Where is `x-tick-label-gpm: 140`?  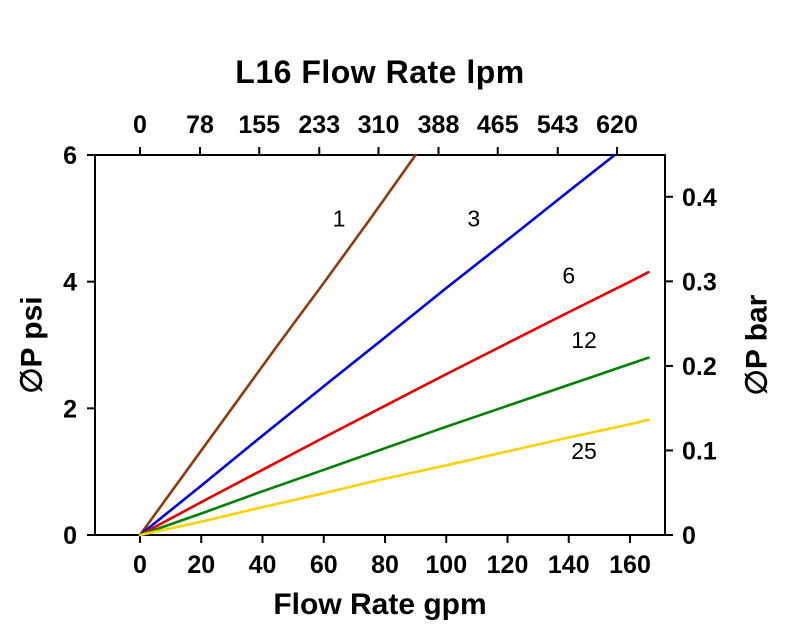 x-tick-label-gpm: 140 is located at coordinates (569, 565).